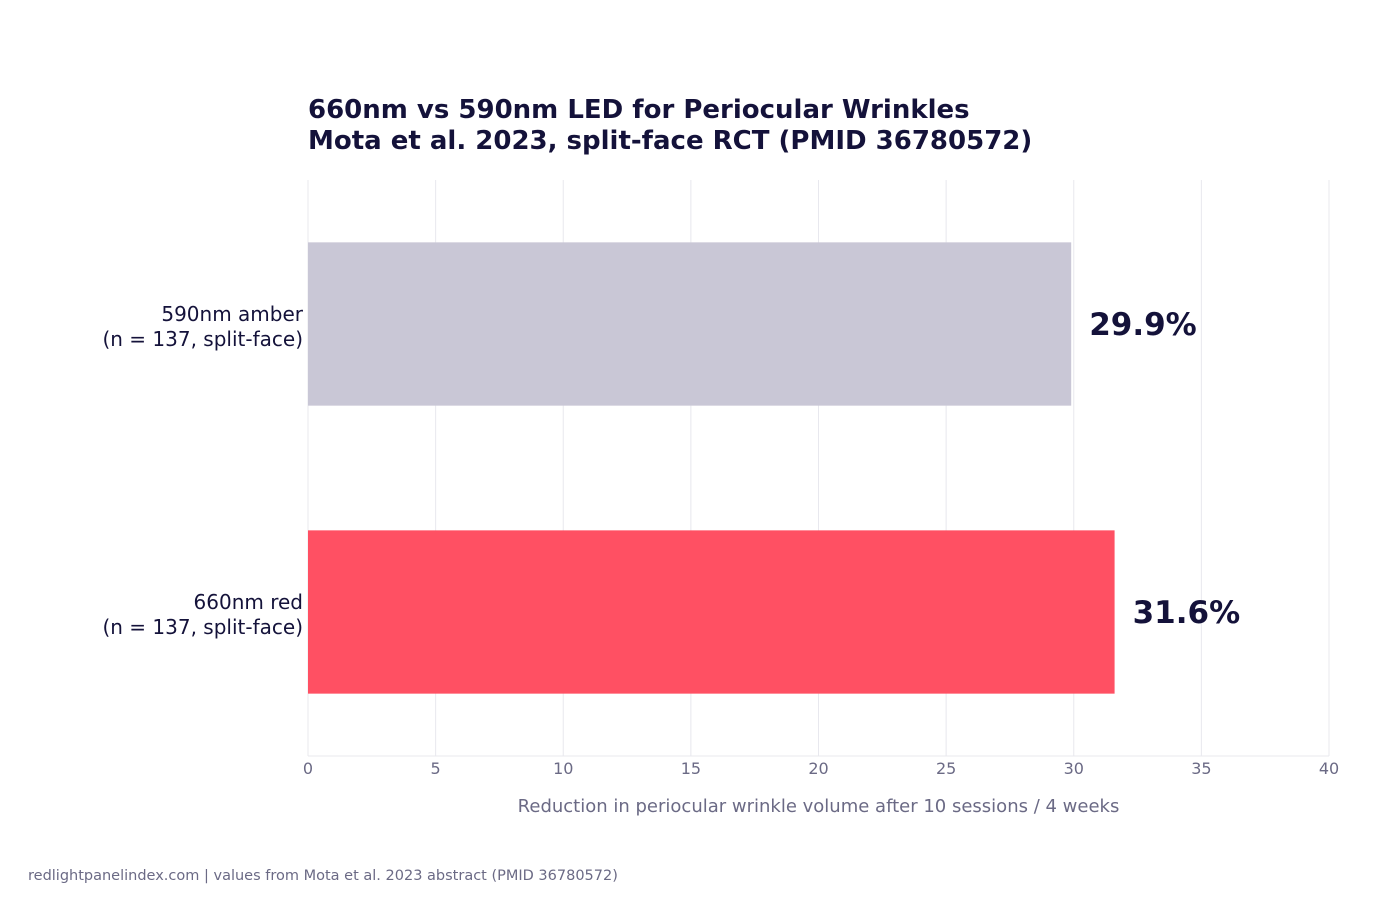 The width and height of the screenshot is (1400, 900). Describe the element at coordinates (1164, 469) in the screenshot. I see `data-labels: 29.9% 31.6%` at that location.